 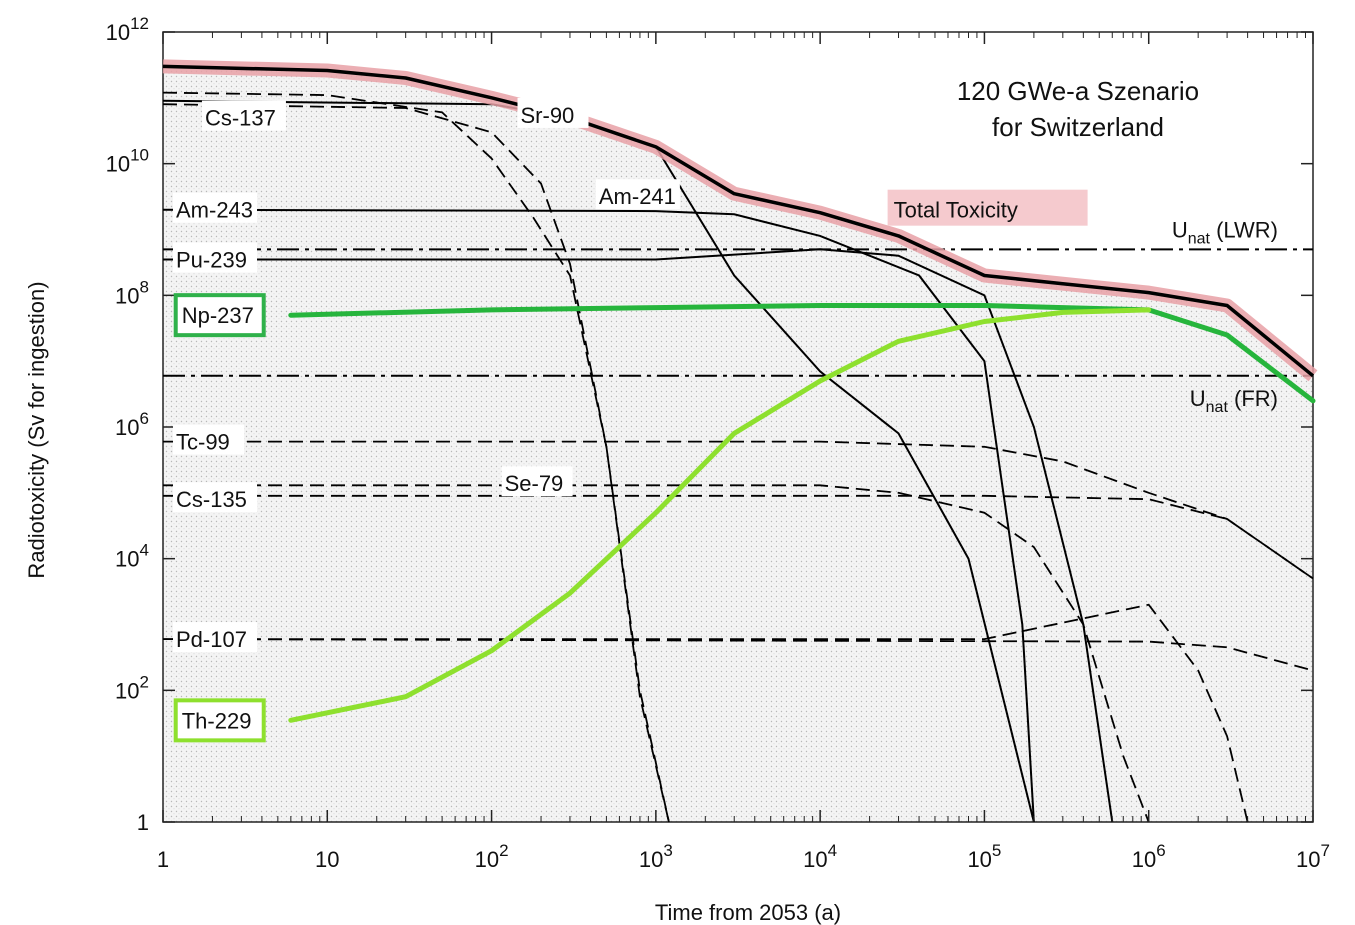 I want to click on y-tick-label: 10², so click(x=132, y=687).